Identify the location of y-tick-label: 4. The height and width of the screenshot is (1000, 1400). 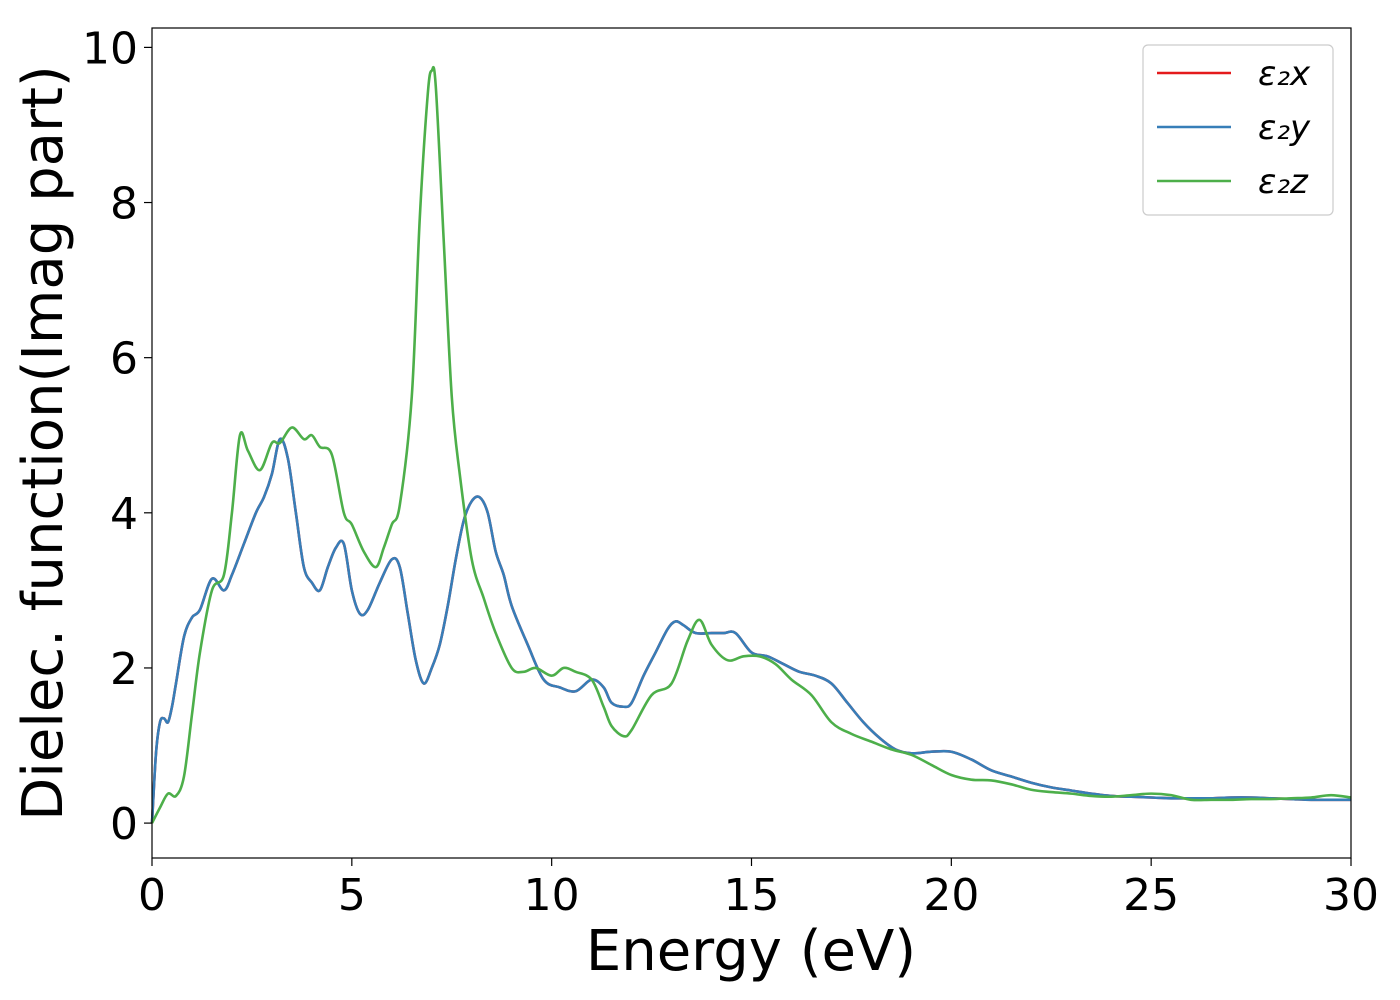
(124, 514).